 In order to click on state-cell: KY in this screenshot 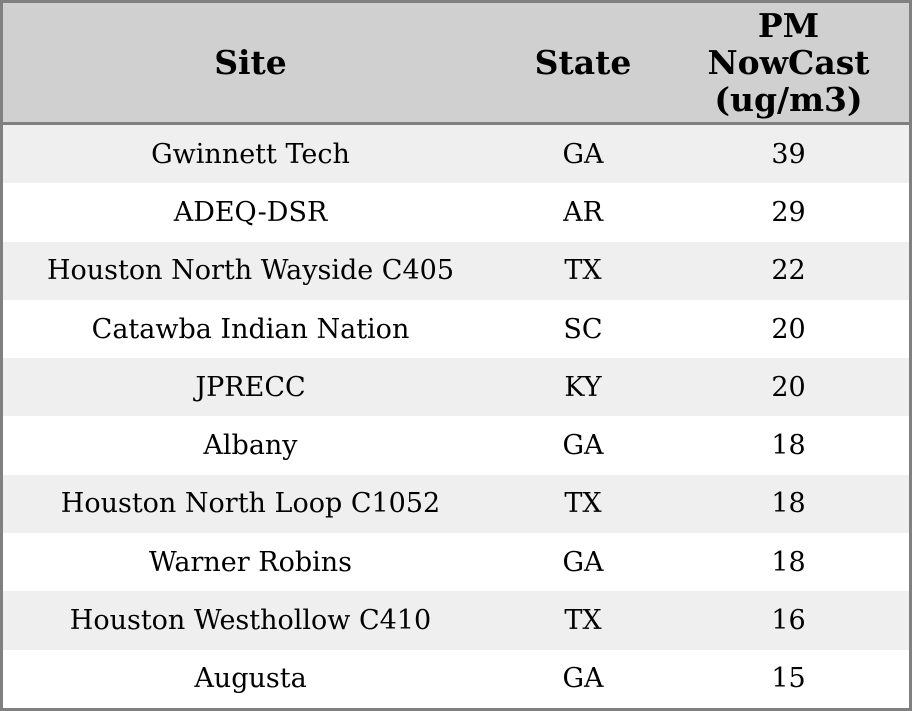, I will do `click(583, 387)`.